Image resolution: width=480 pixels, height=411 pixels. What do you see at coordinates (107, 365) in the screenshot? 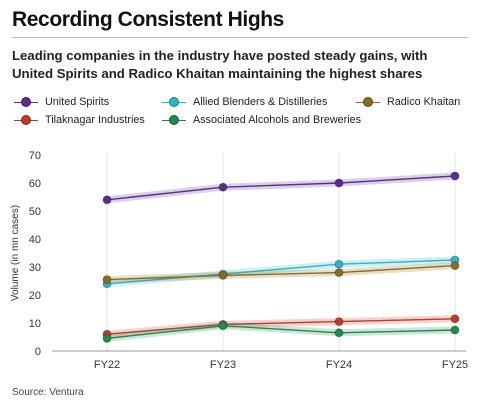
I see `x-tick-label: FY22` at bounding box center [107, 365].